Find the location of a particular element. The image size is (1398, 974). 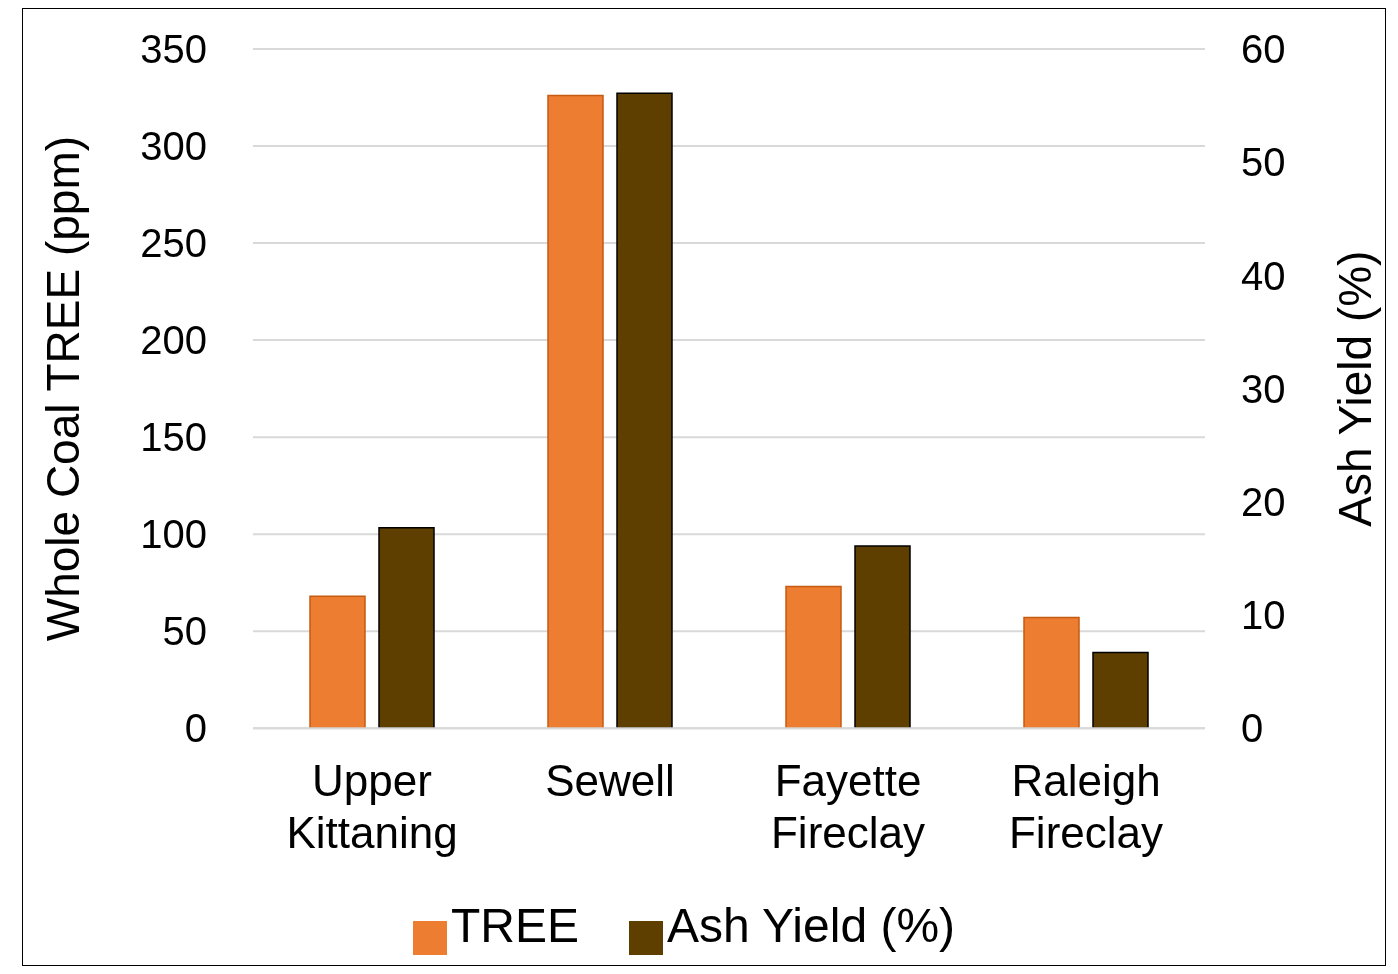

y-tick-label: 250 is located at coordinates (173, 243).